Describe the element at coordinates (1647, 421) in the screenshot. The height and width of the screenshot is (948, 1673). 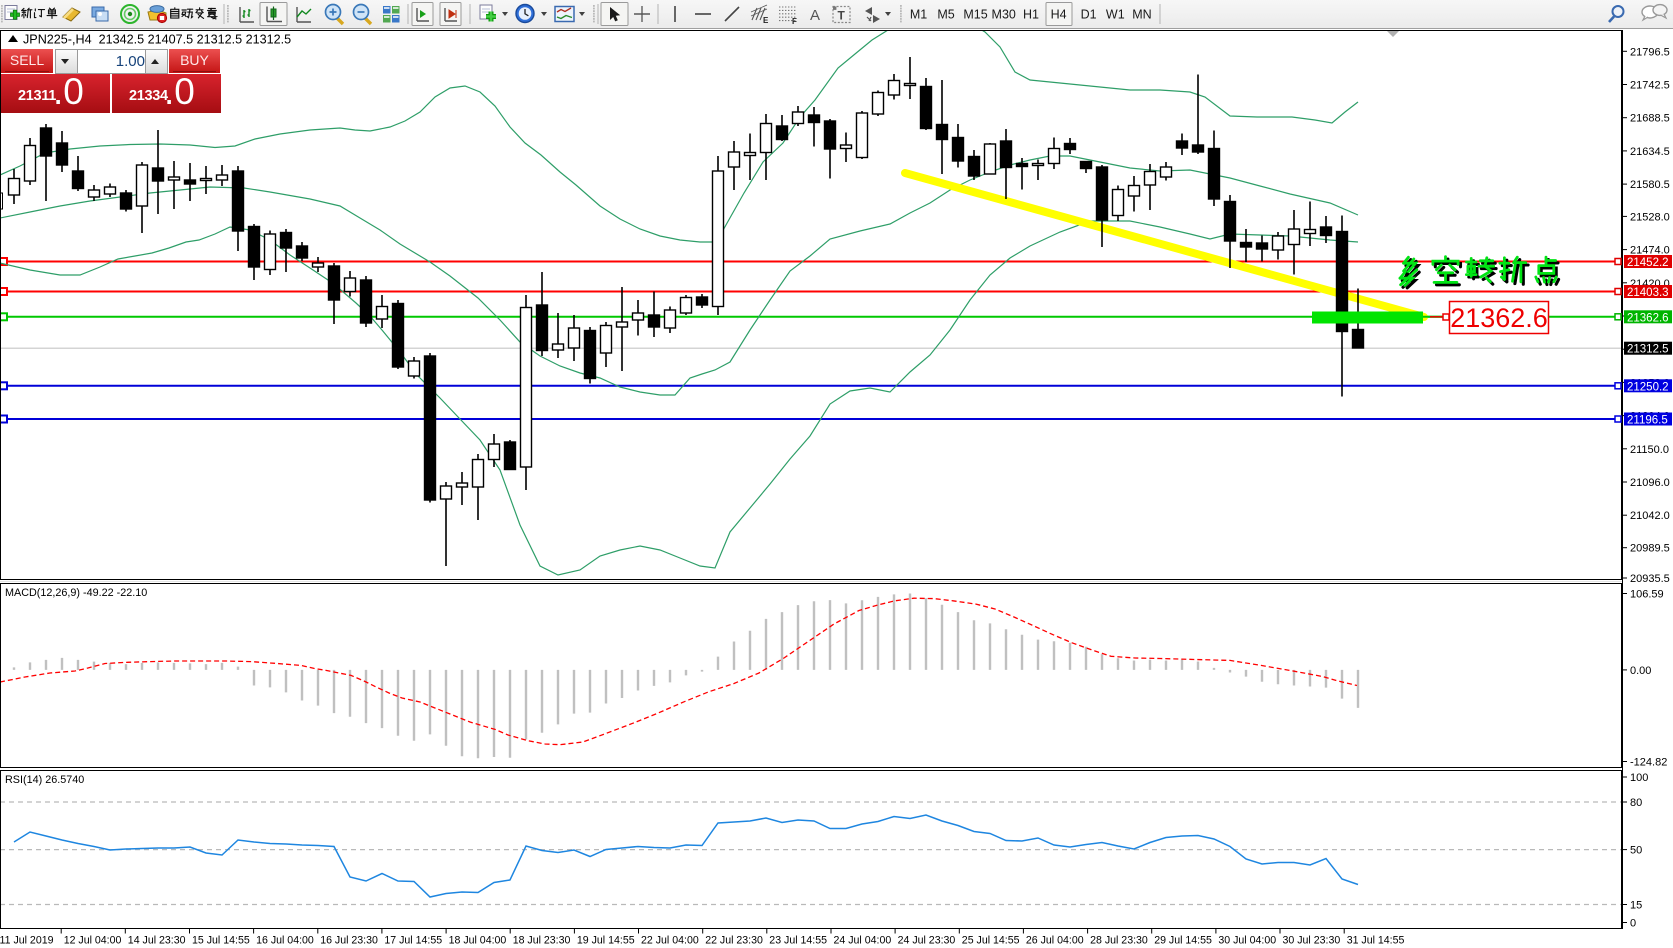
I see `svg-text: 21196.5` at that location.